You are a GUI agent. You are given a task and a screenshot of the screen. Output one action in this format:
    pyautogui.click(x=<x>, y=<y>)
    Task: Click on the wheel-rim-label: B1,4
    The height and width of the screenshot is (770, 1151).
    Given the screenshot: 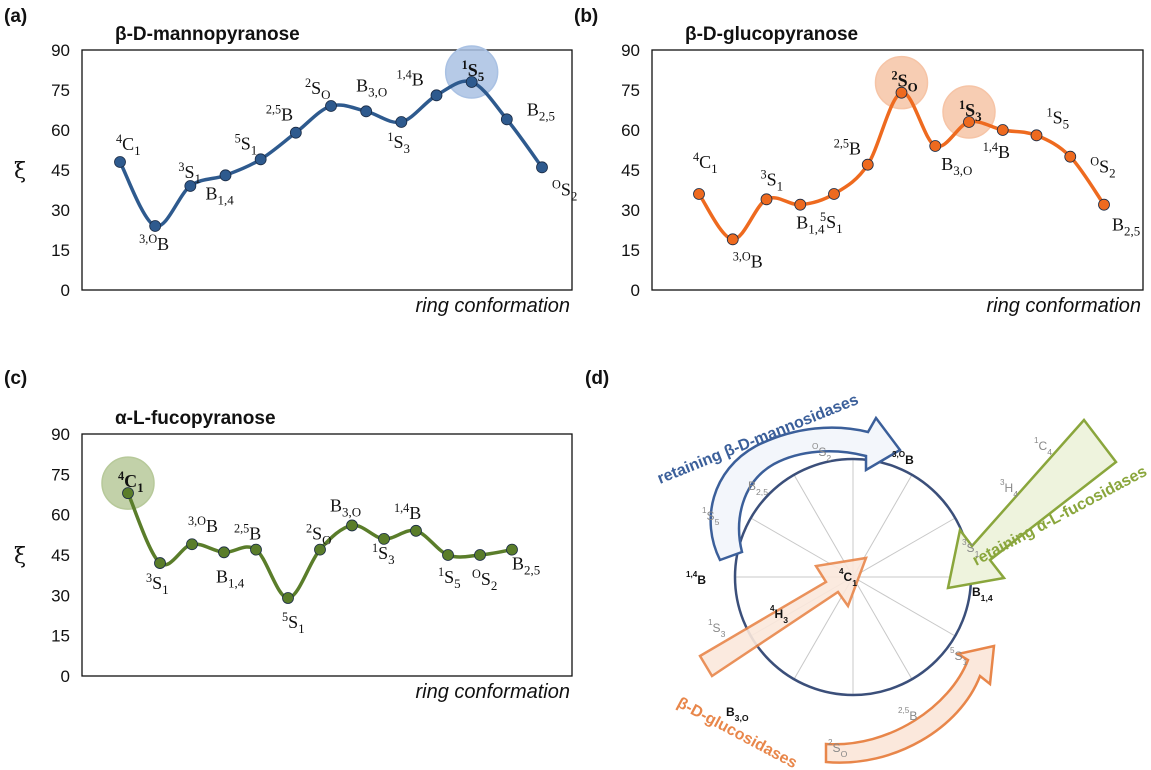 What is the action you would take?
    pyautogui.click(x=982, y=594)
    